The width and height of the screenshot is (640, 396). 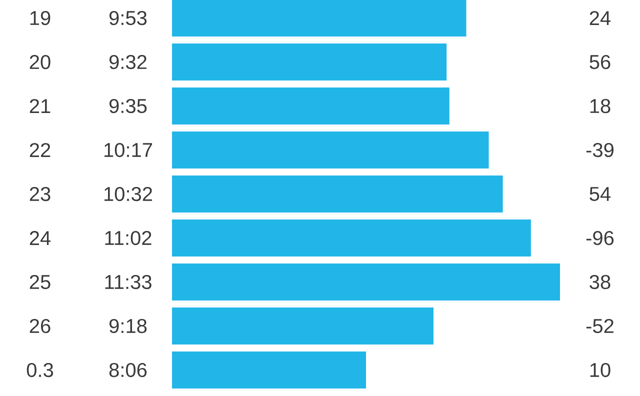 I want to click on data-label: 11:02, so click(x=128, y=238).